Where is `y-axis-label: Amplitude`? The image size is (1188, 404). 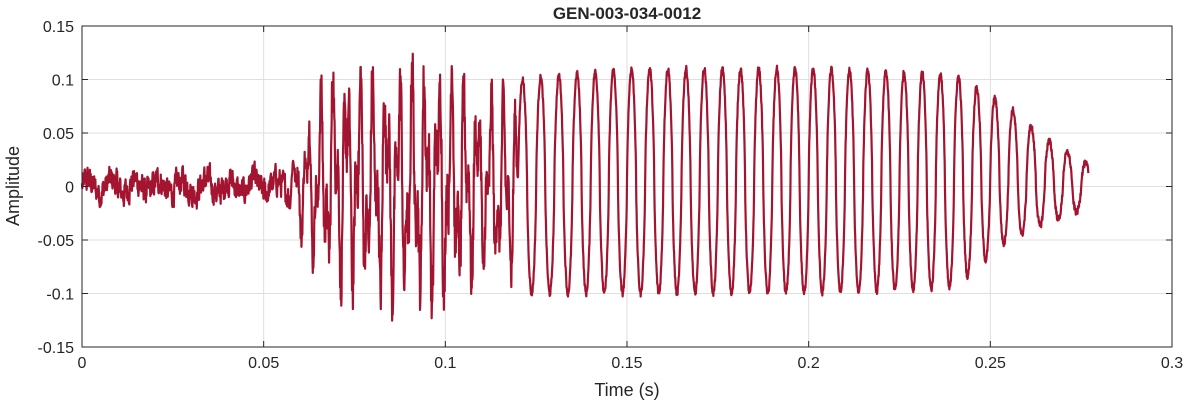 y-axis-label: Amplitude is located at coordinates (13, 186).